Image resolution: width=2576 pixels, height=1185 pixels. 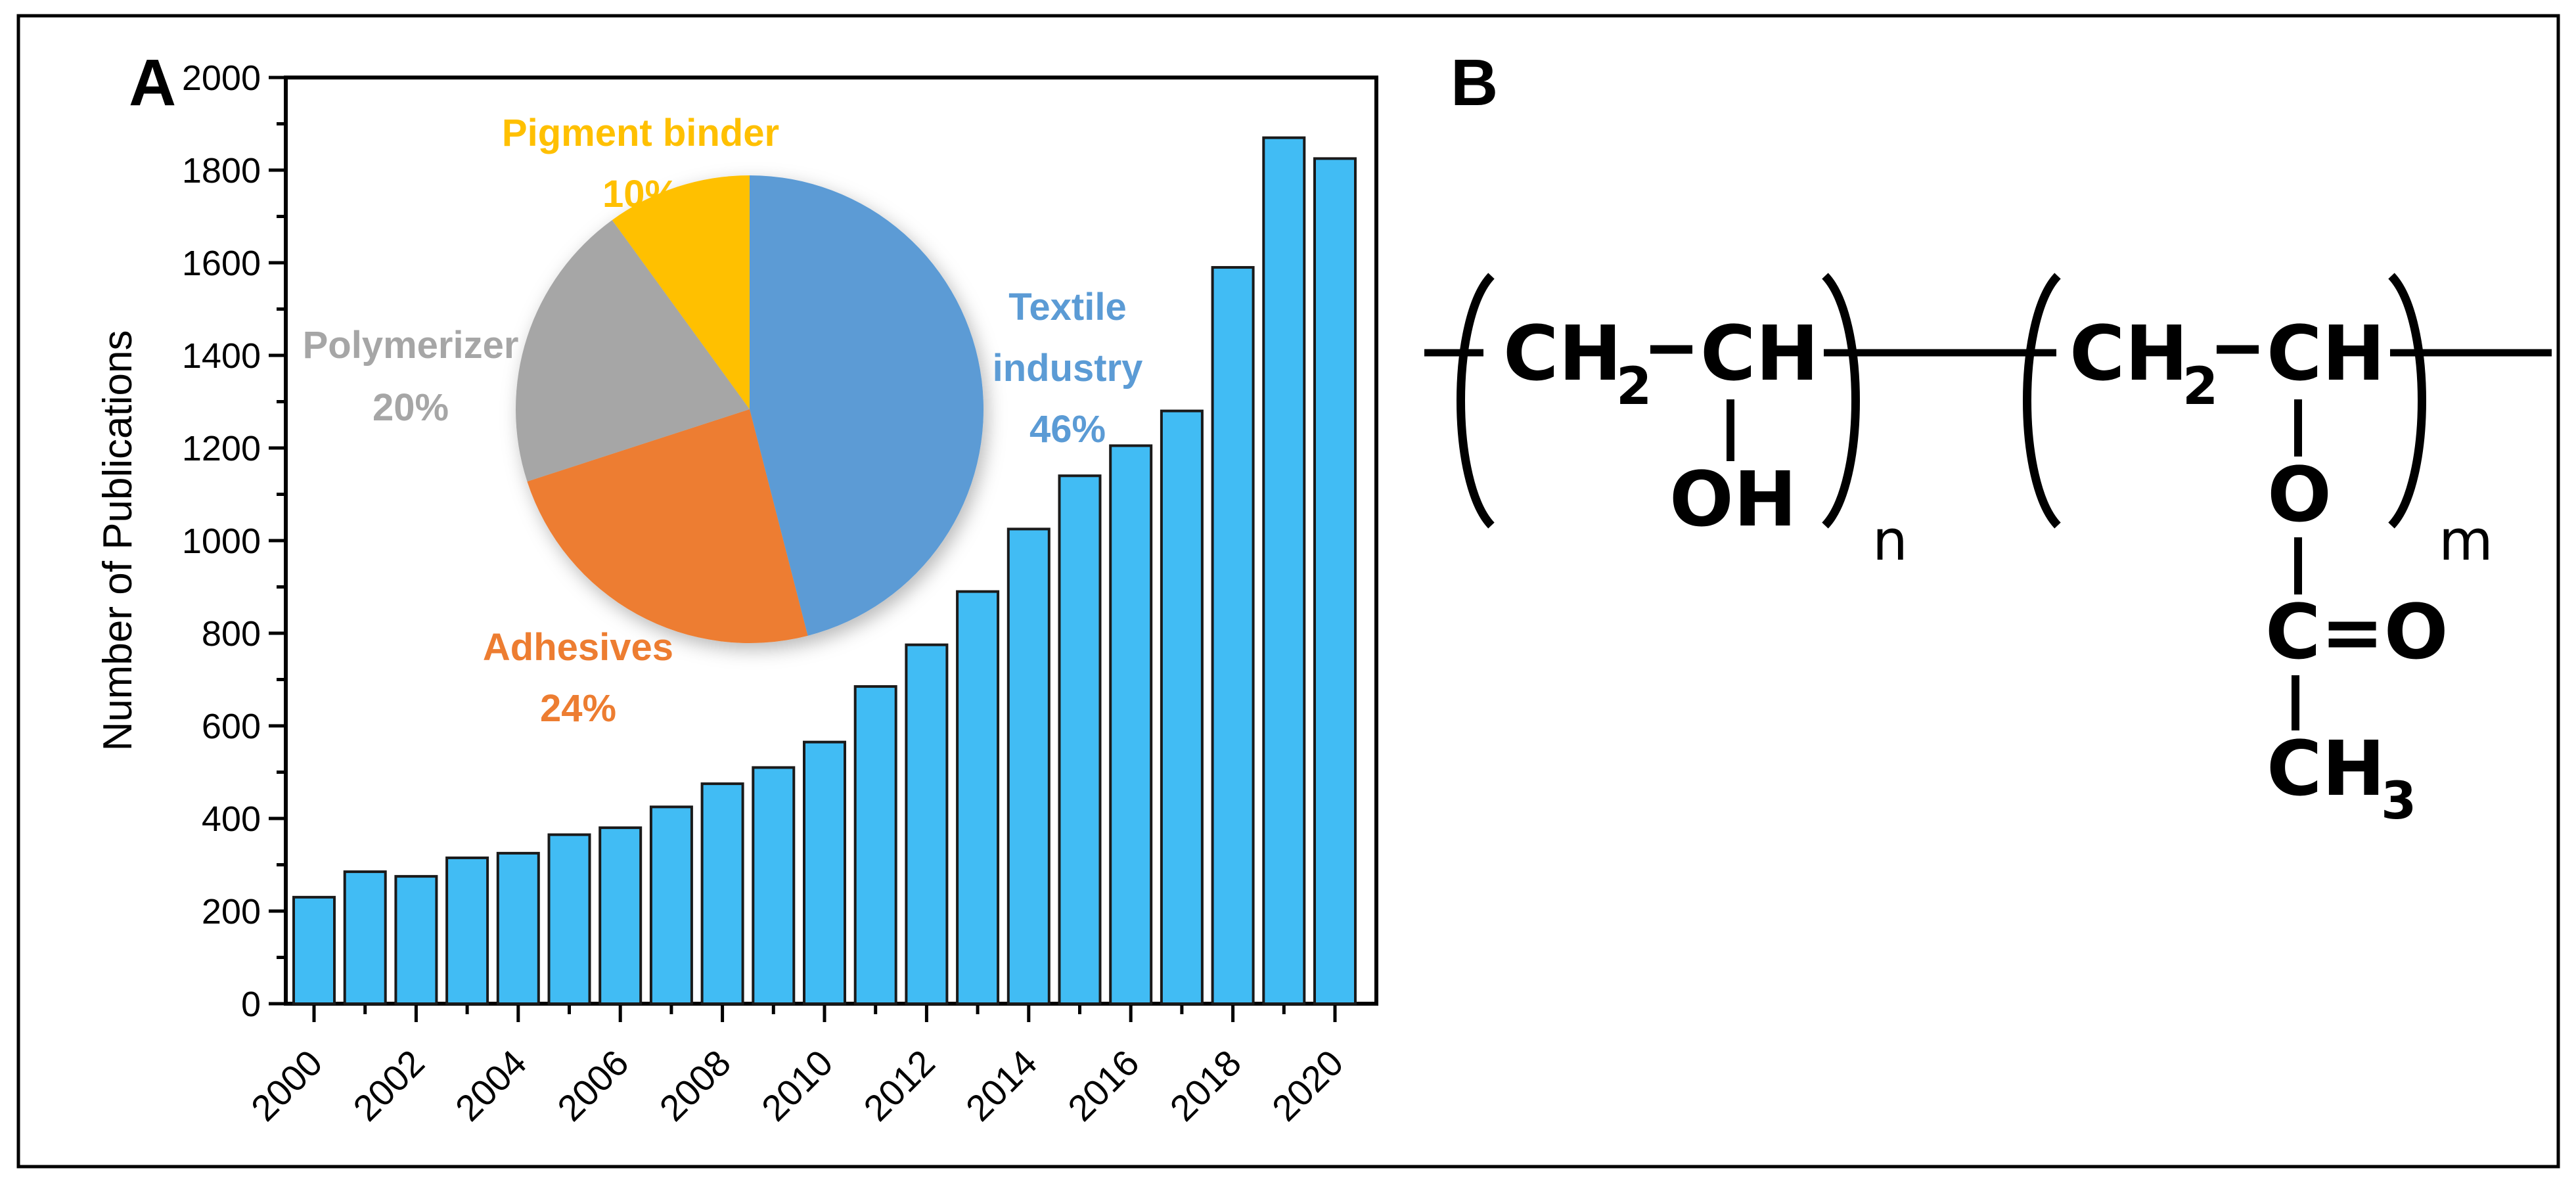 What do you see at coordinates (2407, 401) in the screenshot?
I see `right-bracket-unit2` at bounding box center [2407, 401].